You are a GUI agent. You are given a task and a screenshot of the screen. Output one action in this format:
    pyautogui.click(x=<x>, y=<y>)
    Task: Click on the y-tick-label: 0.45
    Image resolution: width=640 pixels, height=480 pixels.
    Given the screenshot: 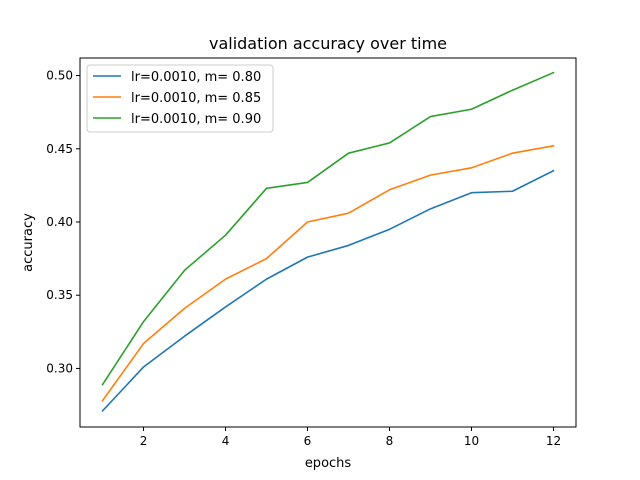 What is the action you would take?
    pyautogui.click(x=59, y=149)
    